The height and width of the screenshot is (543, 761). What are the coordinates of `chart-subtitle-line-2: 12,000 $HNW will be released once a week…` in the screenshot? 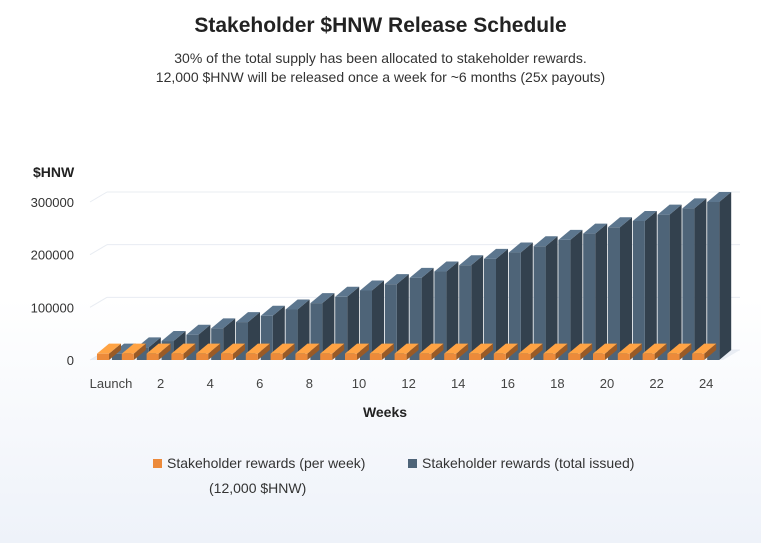 It's located at (380, 77).